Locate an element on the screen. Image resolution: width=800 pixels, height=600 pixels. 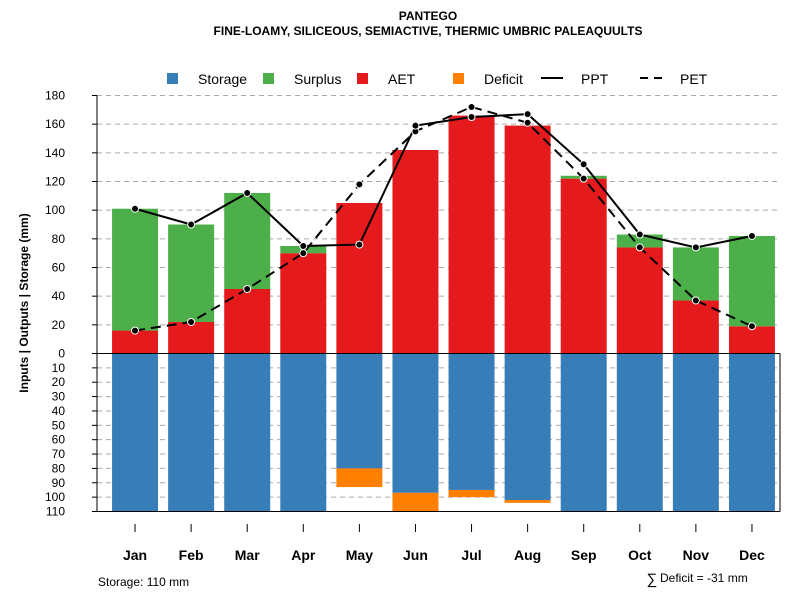
deficit-note: Deficit = -31 mm is located at coordinates (704, 578).